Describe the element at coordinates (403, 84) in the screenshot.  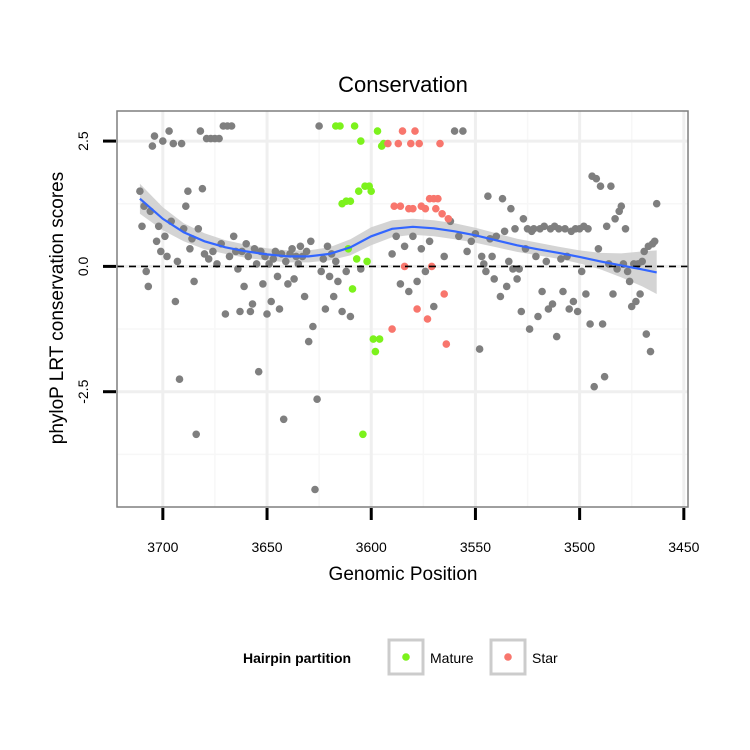
I see `chart-title: Conservation` at that location.